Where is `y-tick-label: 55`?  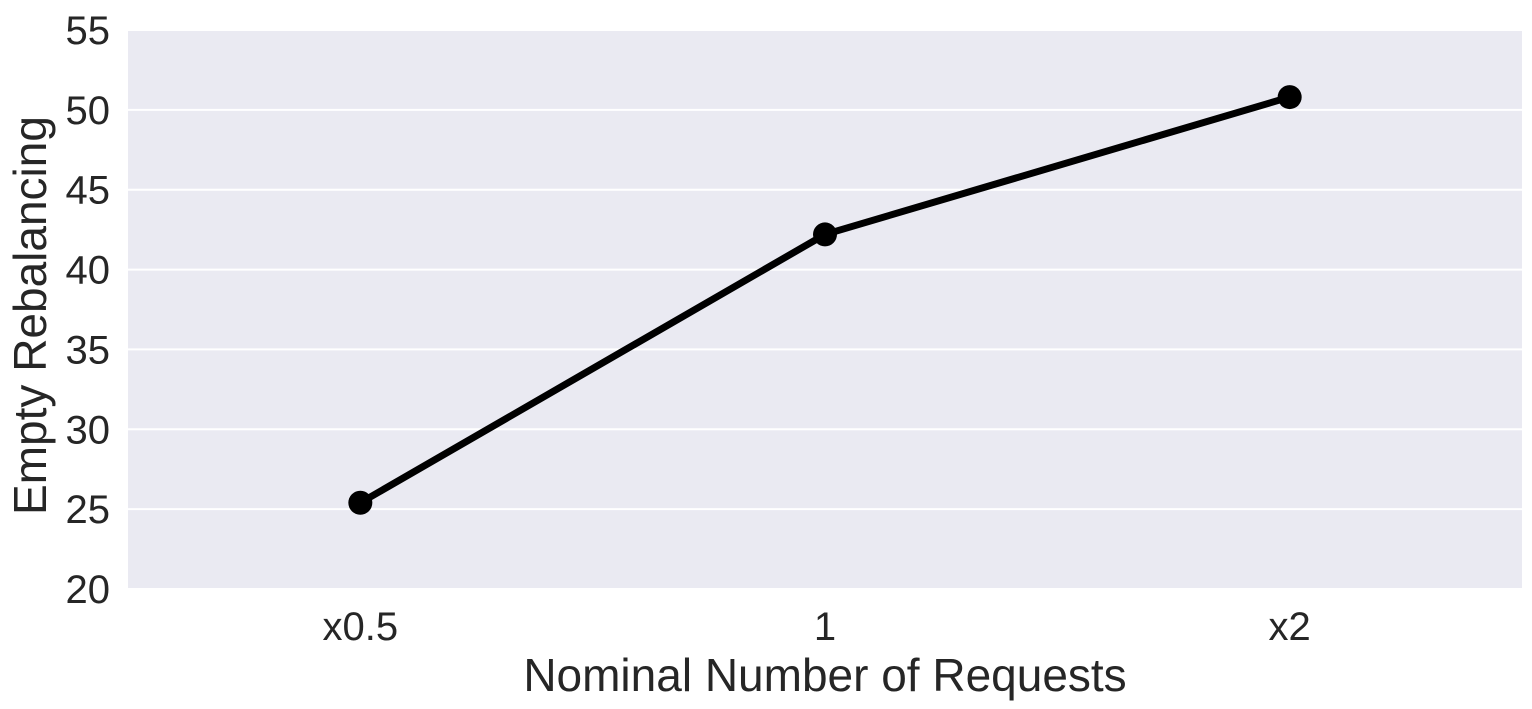 y-tick-label: 55 is located at coordinates (88, 31).